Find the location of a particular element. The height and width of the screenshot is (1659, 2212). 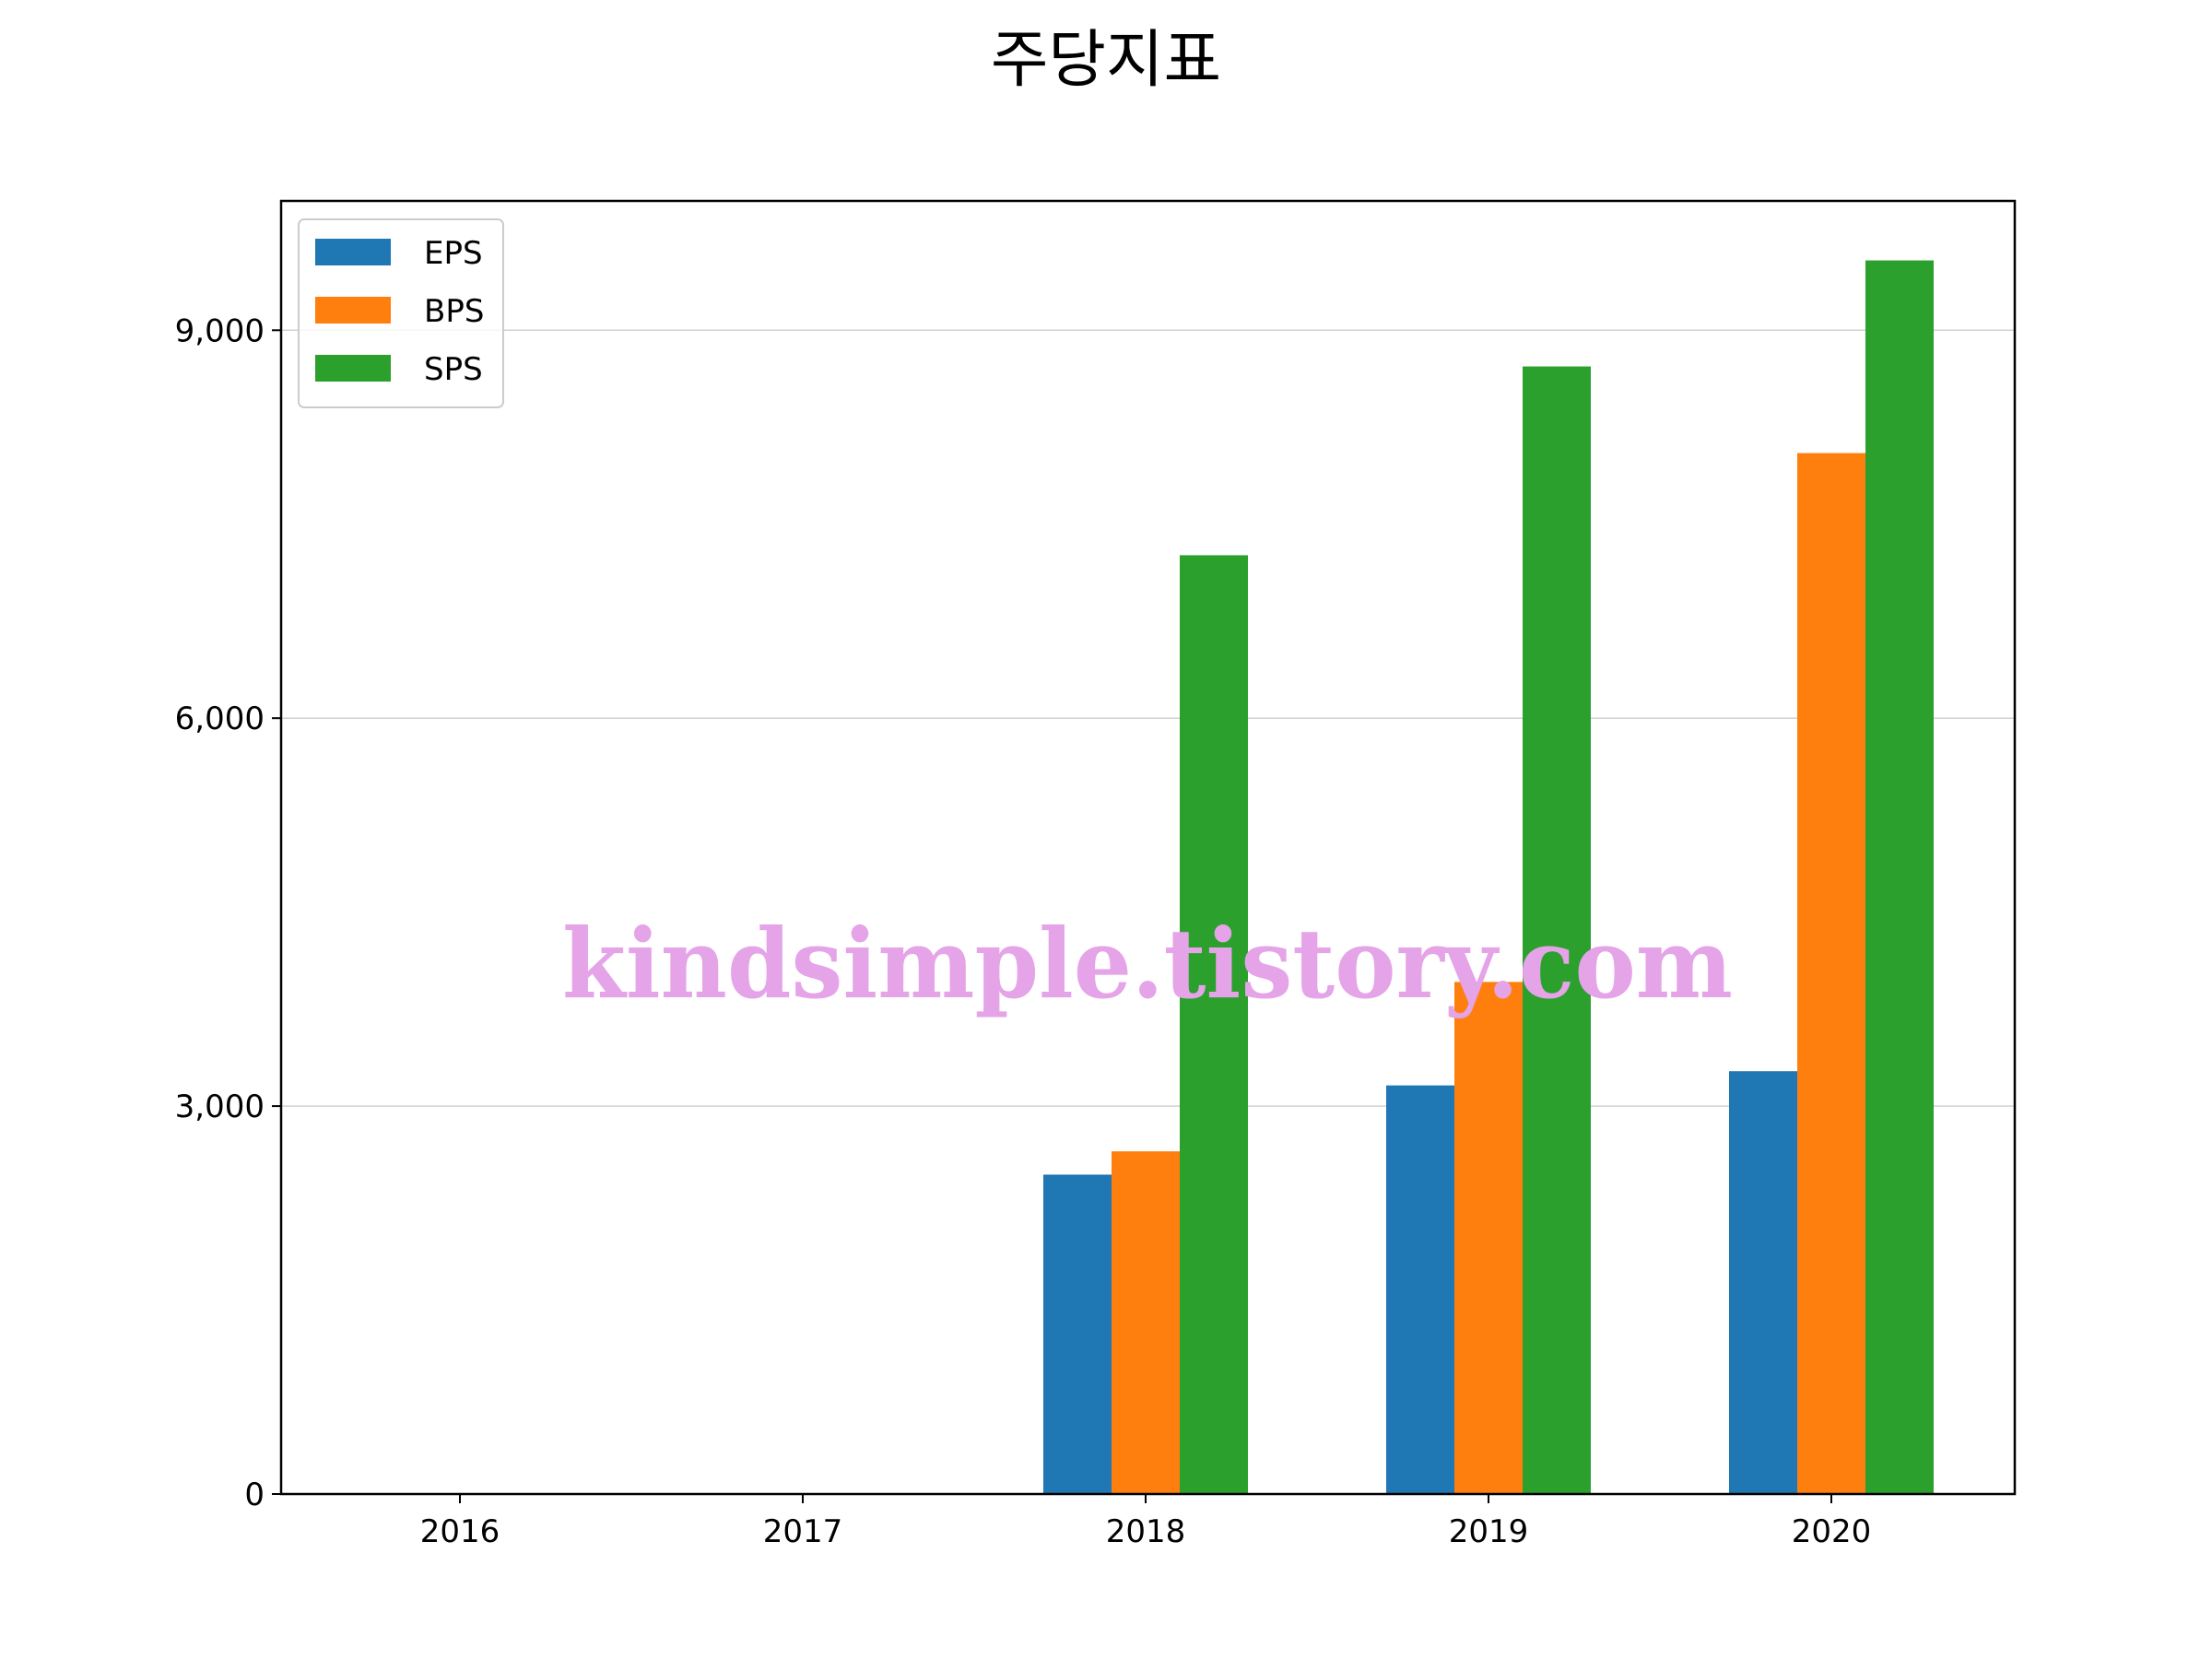

watermark-text: kindsimple.tistory.com is located at coordinates (1147, 963).